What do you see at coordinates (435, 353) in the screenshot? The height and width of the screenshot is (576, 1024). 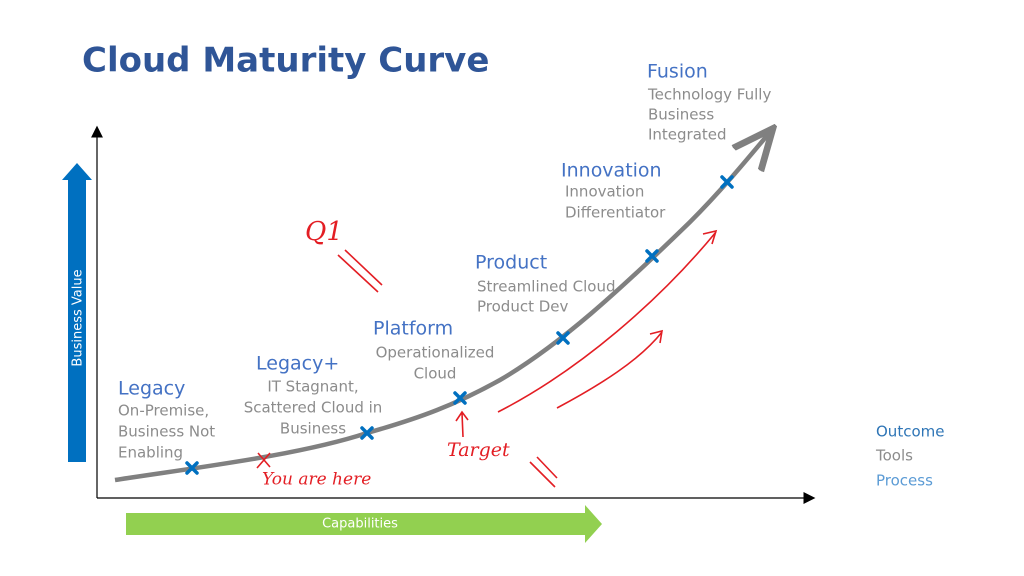 I see `stage-desc: Operationalized` at bounding box center [435, 353].